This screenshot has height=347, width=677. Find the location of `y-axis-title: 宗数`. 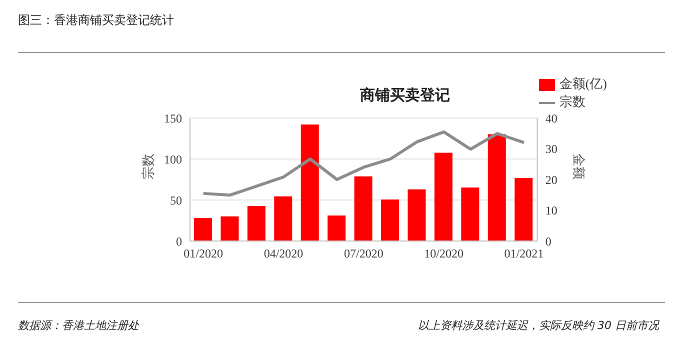

y-axis-title: 宗数 is located at coordinates (148, 167).